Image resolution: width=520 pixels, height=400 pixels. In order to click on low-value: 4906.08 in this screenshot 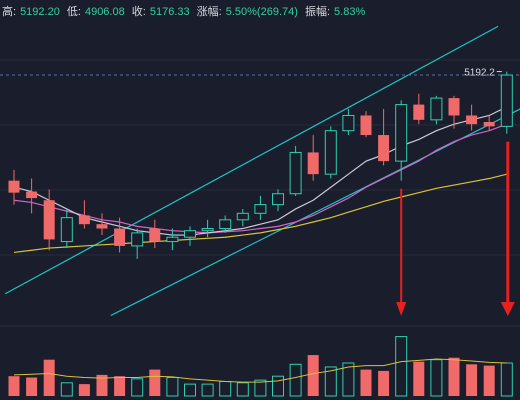, I will do `click(104, 12)`.